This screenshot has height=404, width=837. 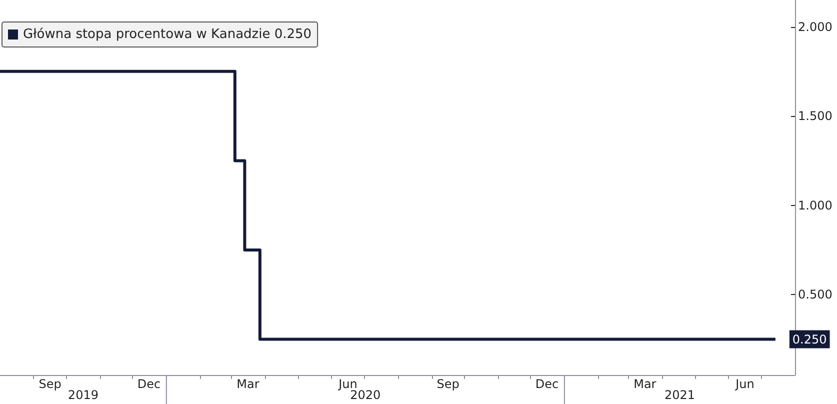 I want to click on y-tick-label: 0.500, so click(x=815, y=295).